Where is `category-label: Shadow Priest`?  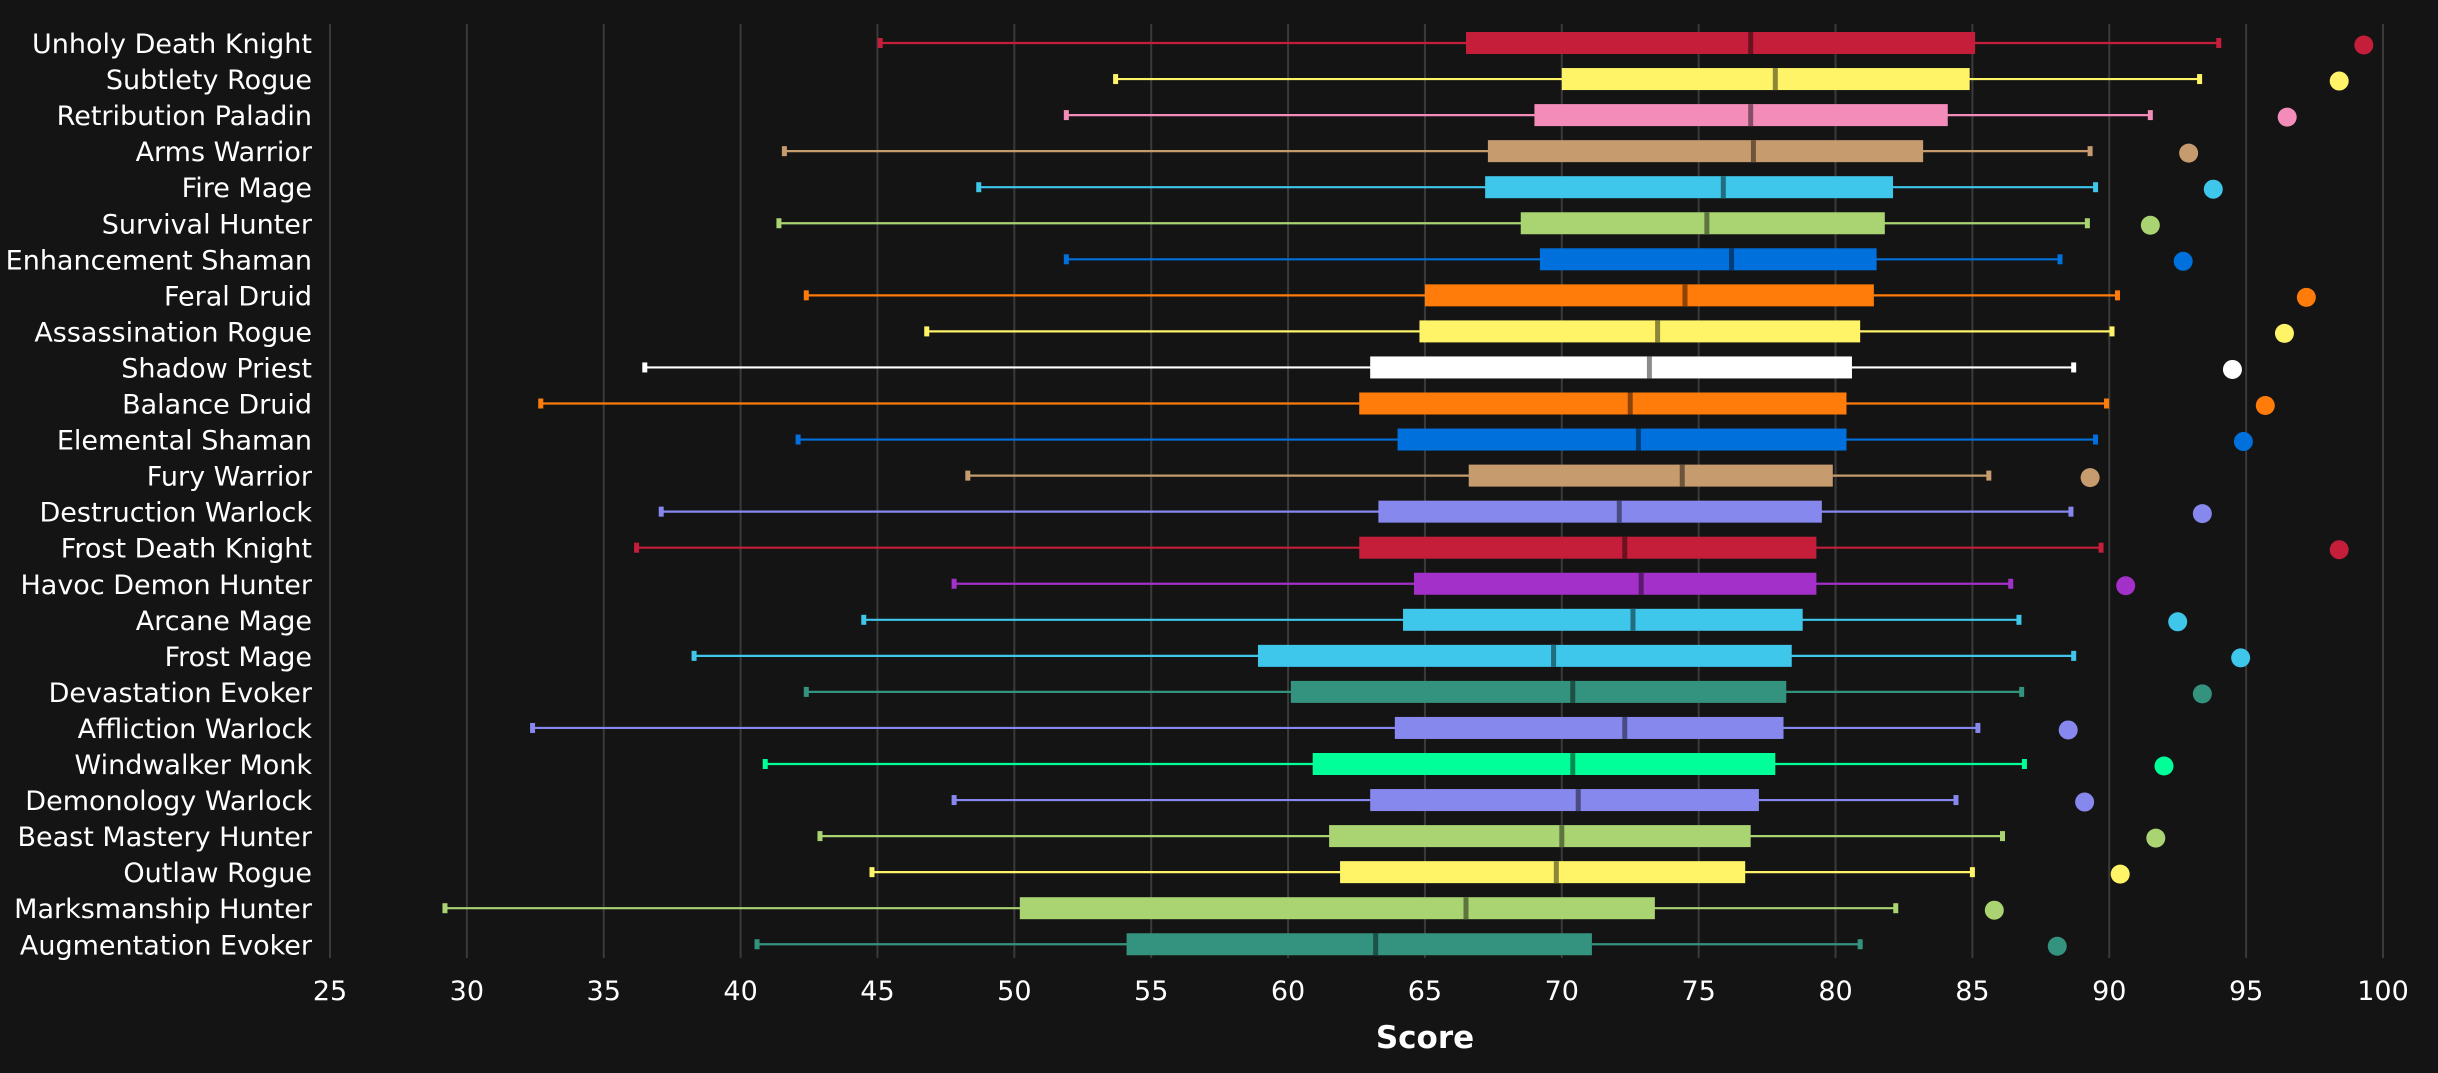
category-label: Shadow Priest is located at coordinates (216, 368).